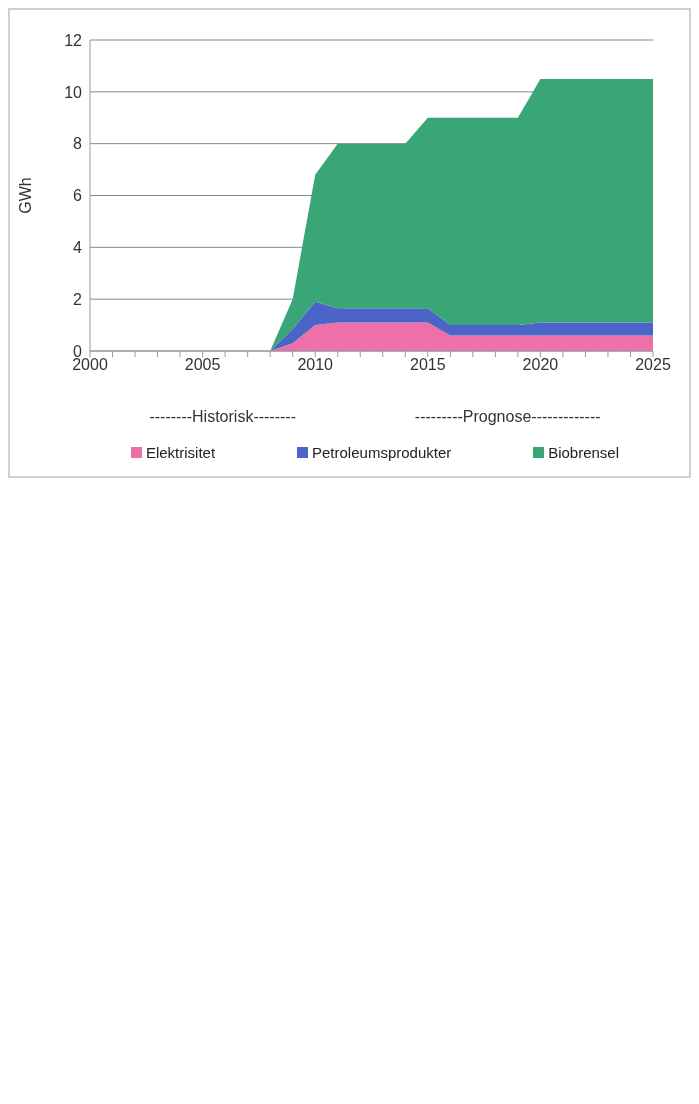 The height and width of the screenshot is (1104, 699). What do you see at coordinates (382, 452) in the screenshot?
I see `legend-label: Petroleumsprodukter` at bounding box center [382, 452].